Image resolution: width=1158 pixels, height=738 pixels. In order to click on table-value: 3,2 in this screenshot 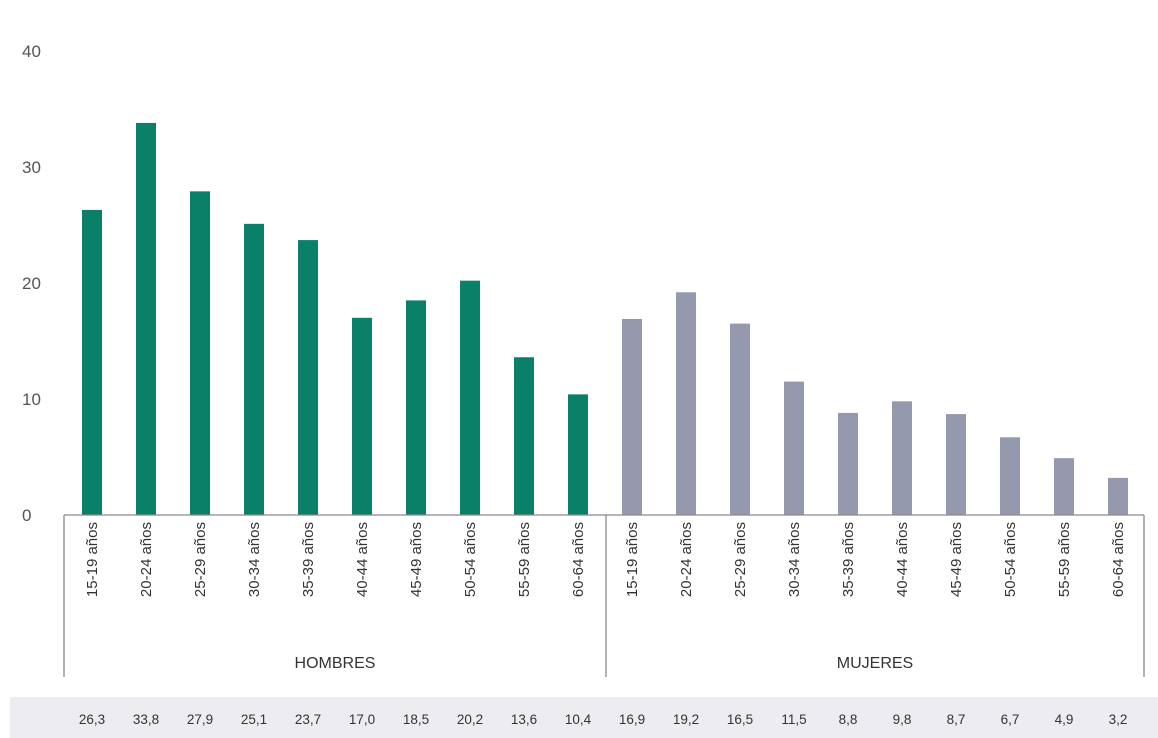, I will do `click(1118, 719)`.